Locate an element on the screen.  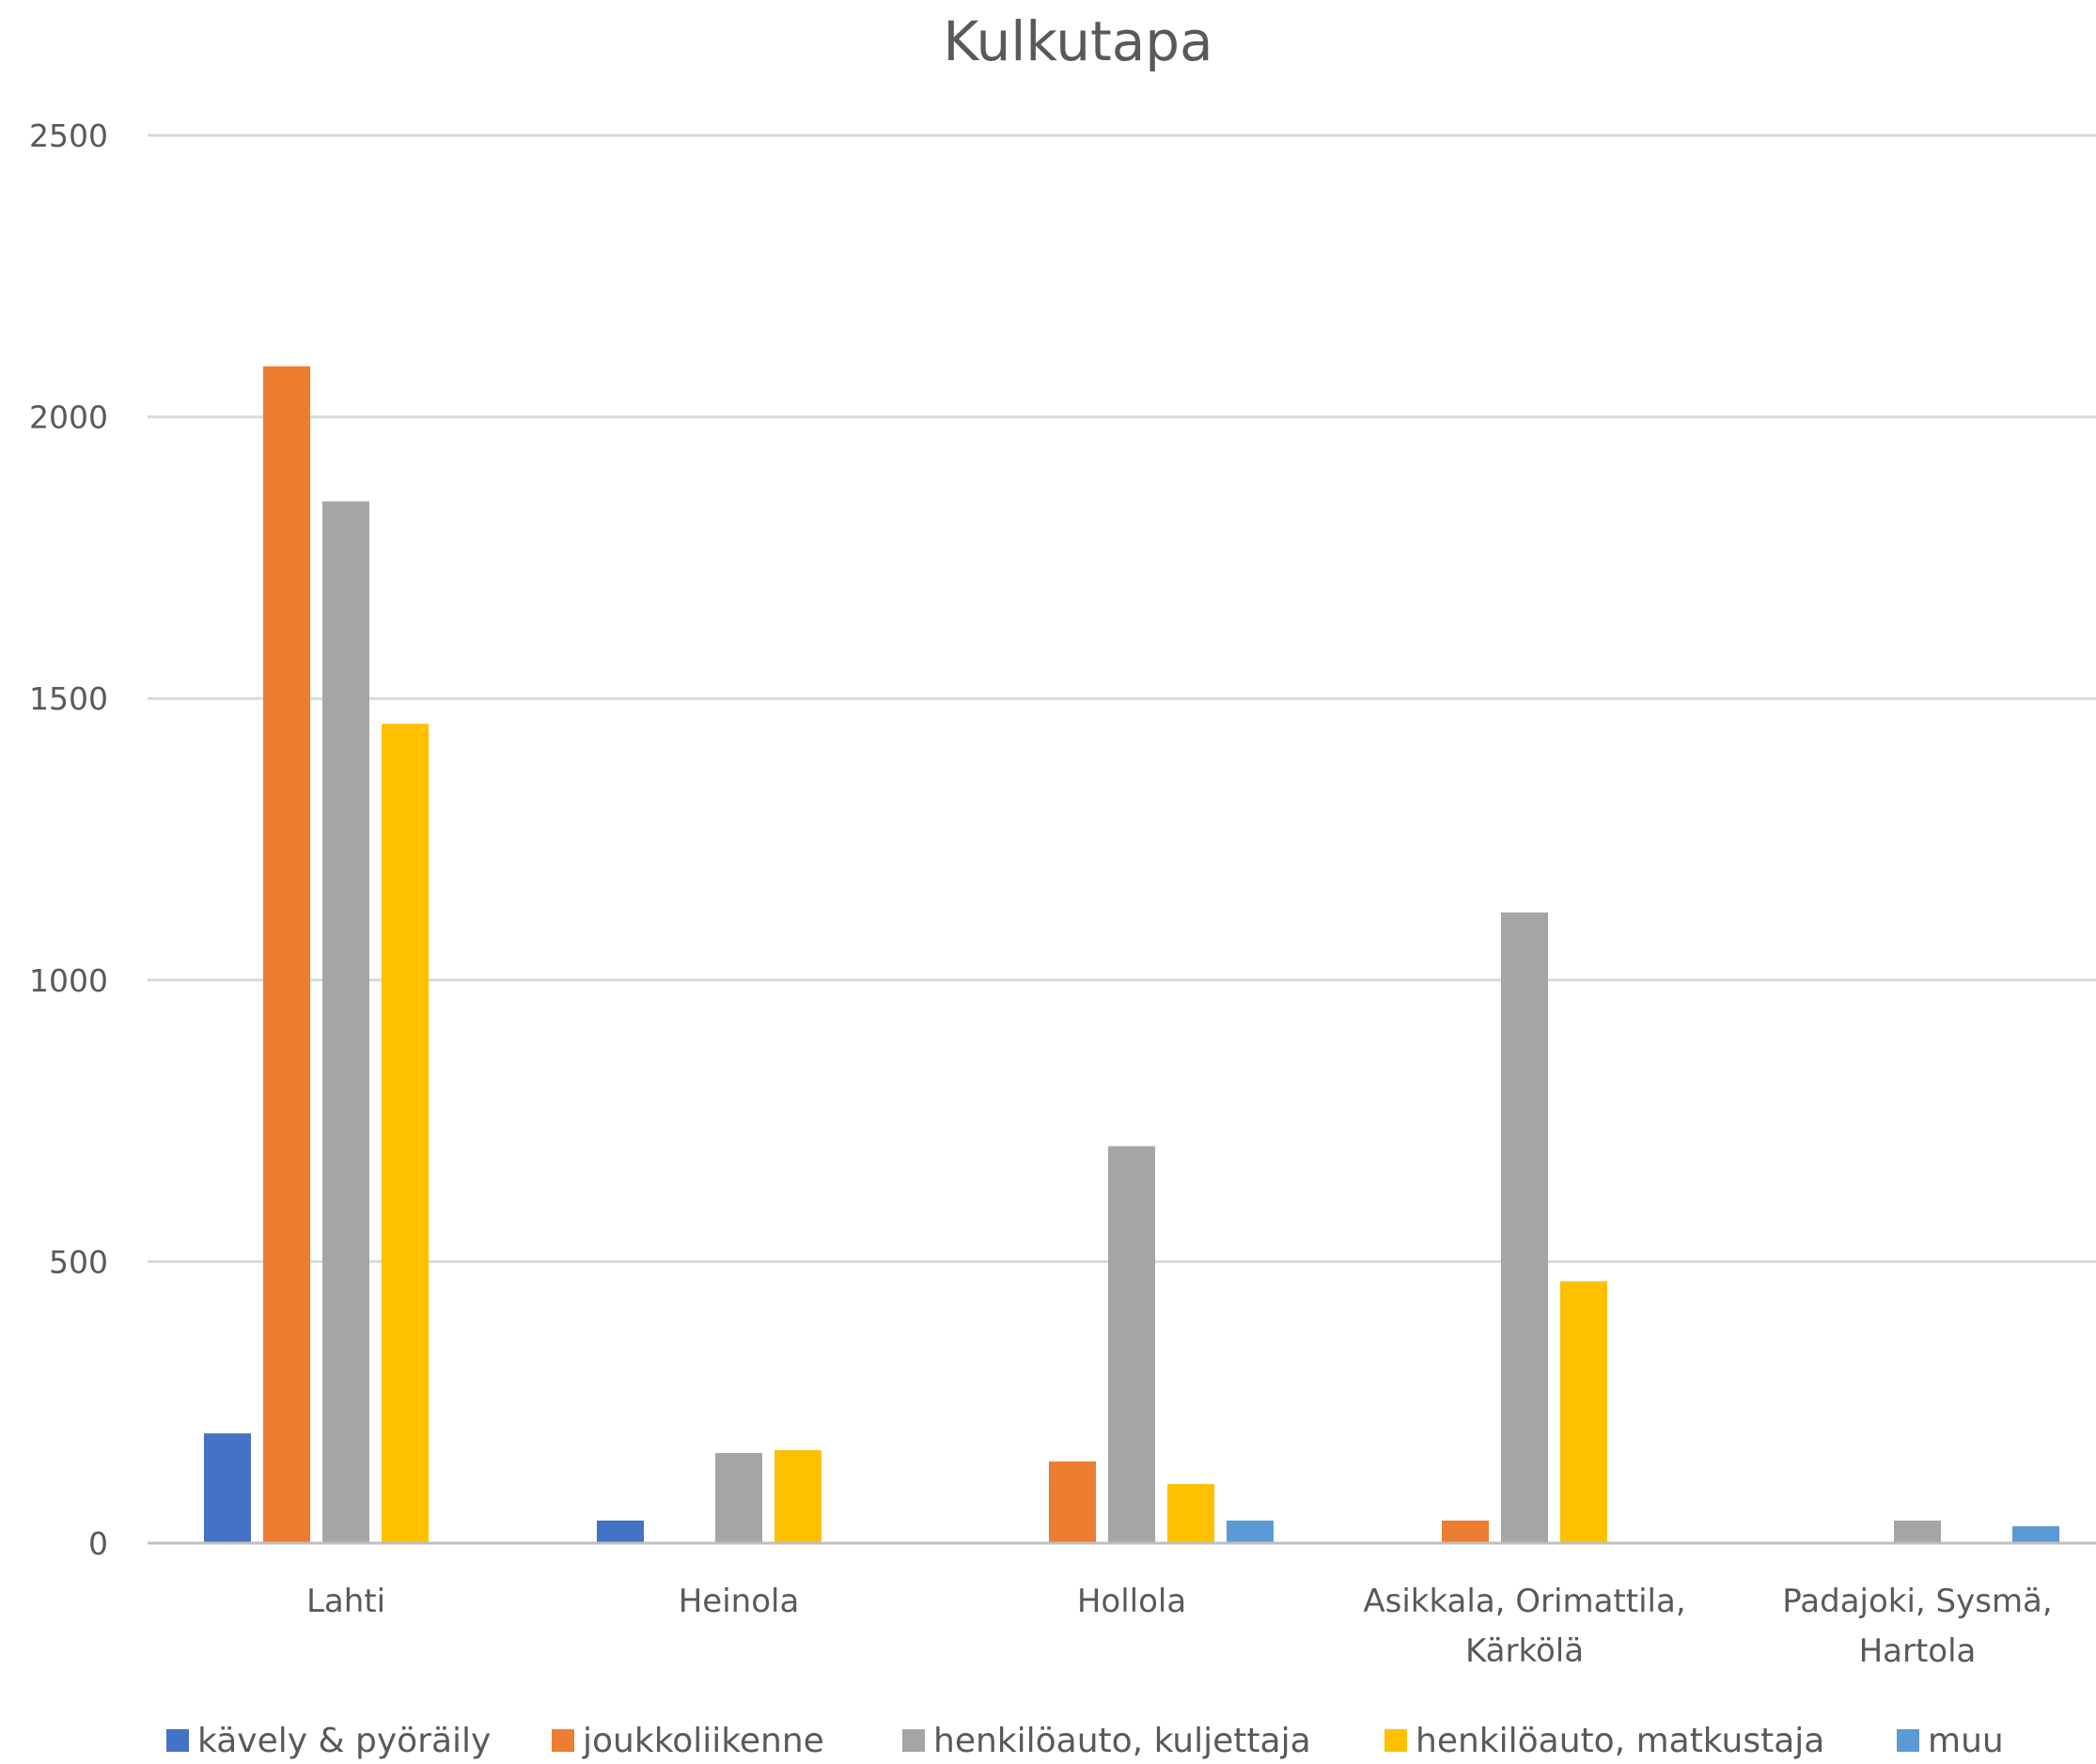
legend-label: joukkoliikenne is located at coordinates (703, 1741).